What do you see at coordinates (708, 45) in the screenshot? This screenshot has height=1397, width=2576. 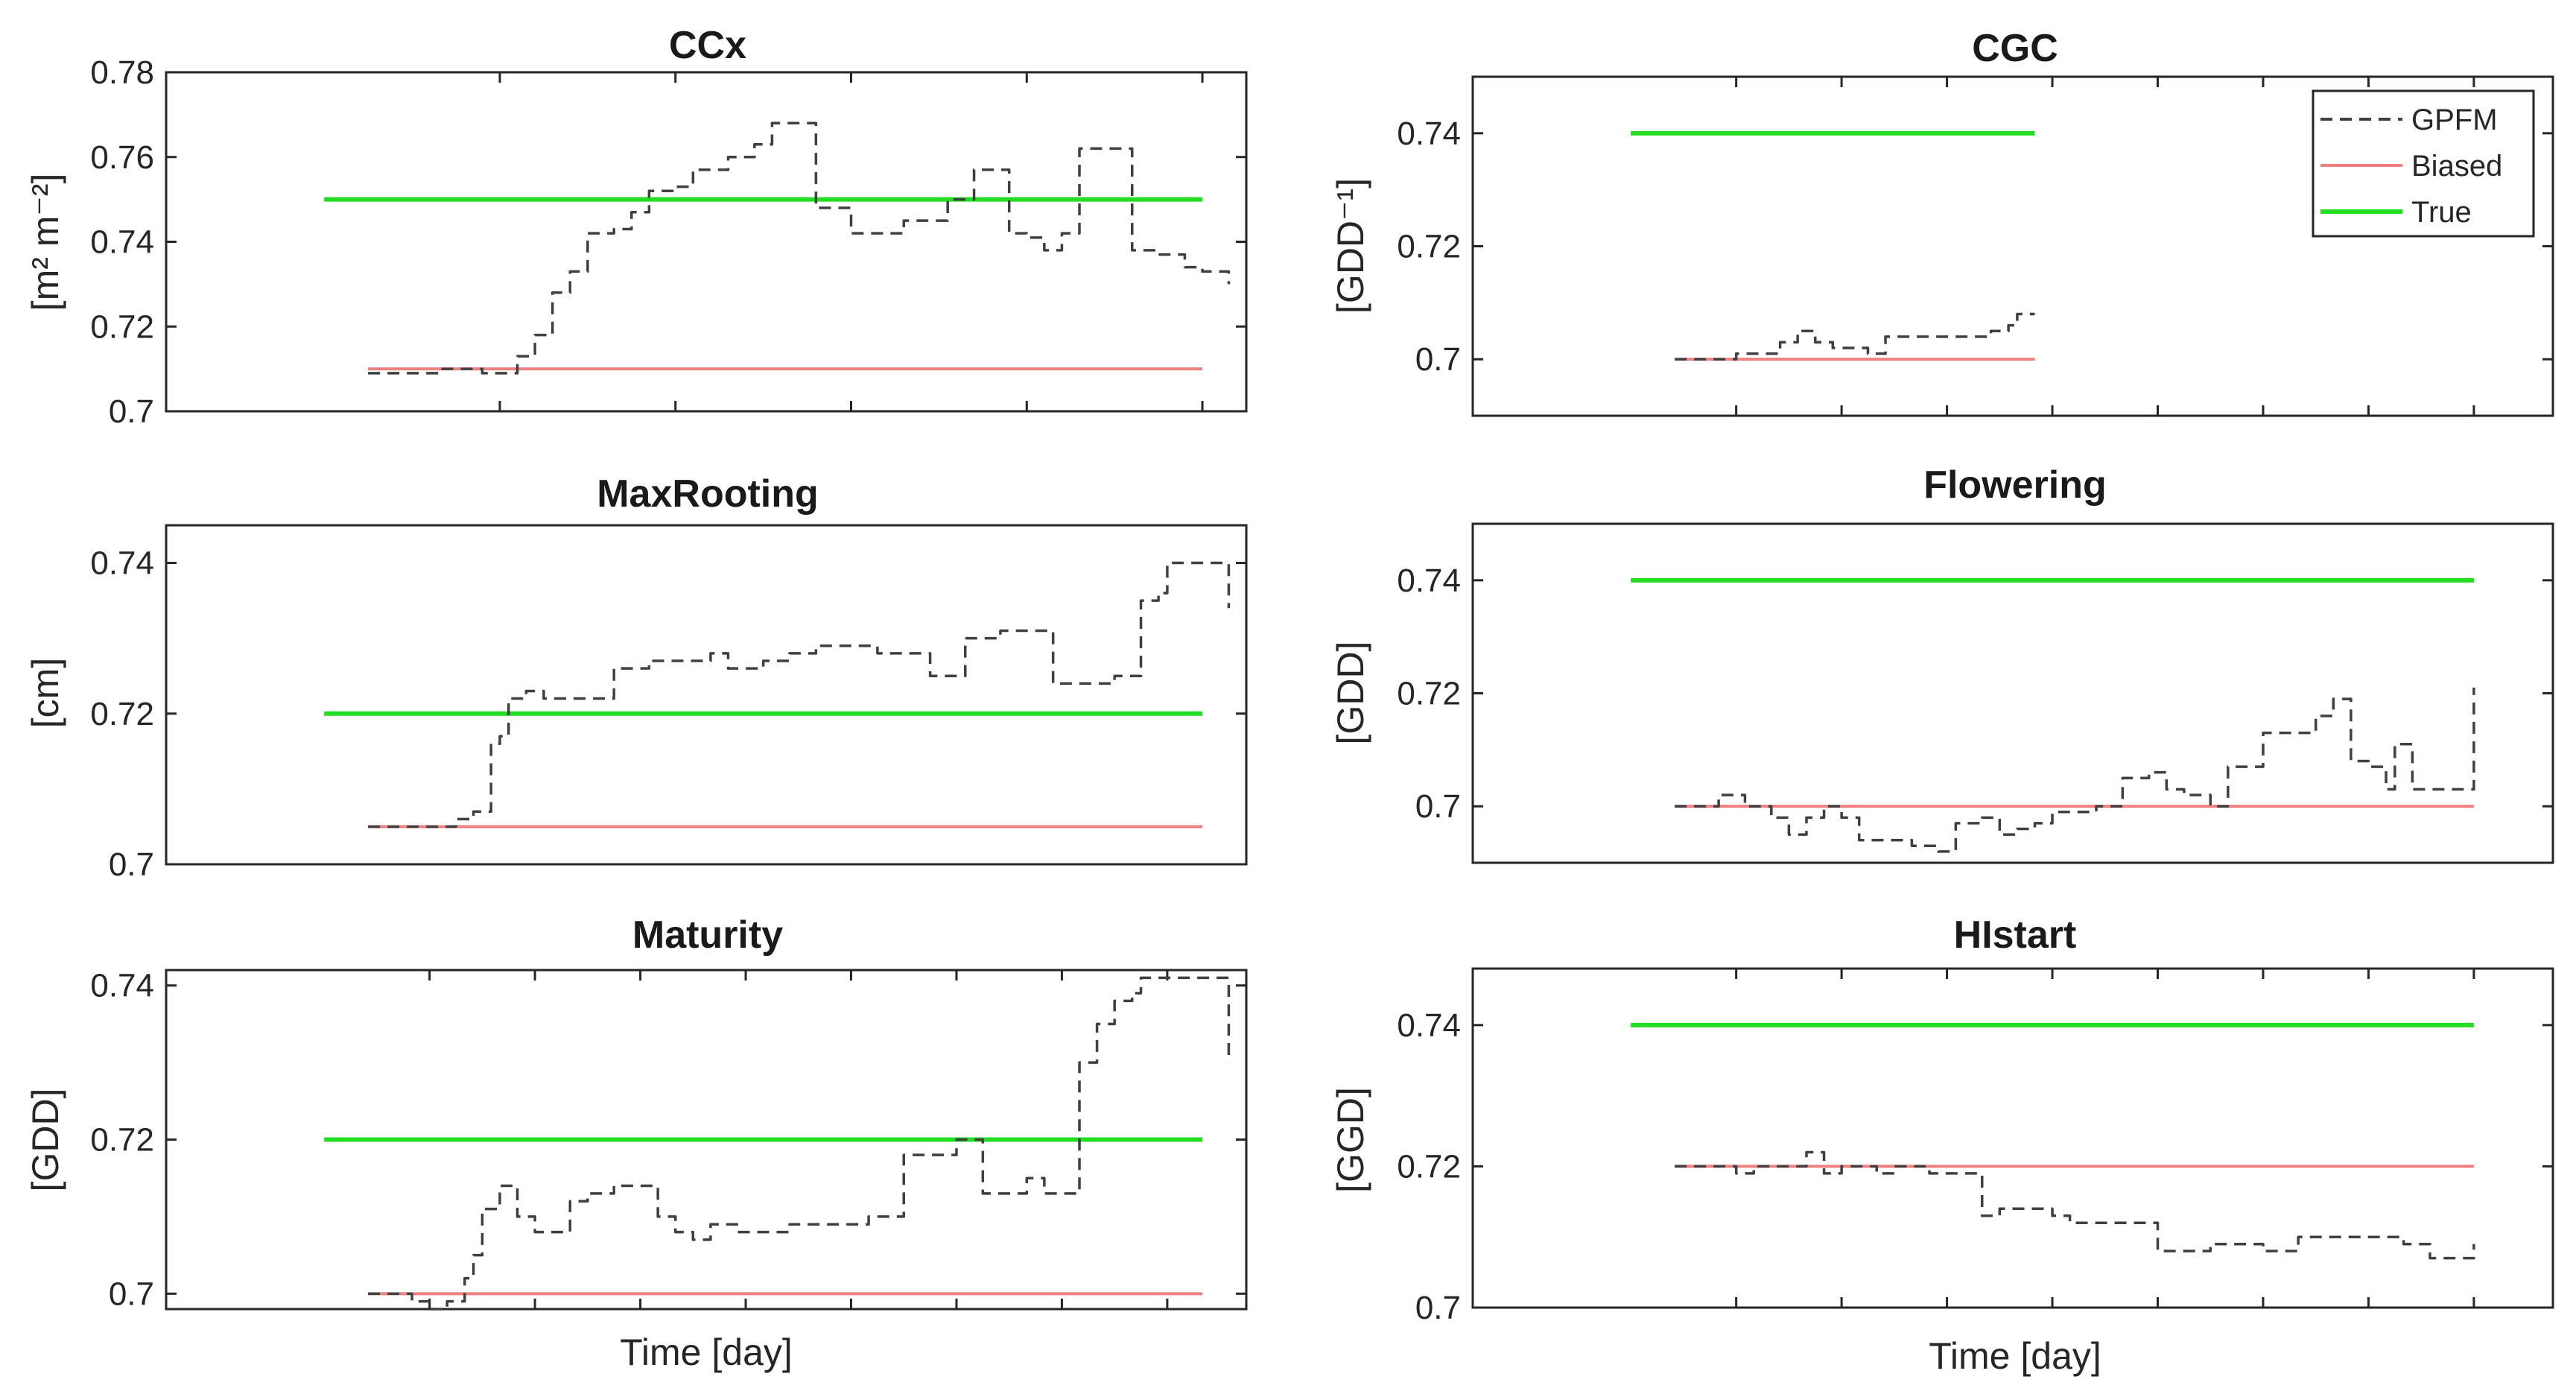 I see `panel-title: CCx` at bounding box center [708, 45].